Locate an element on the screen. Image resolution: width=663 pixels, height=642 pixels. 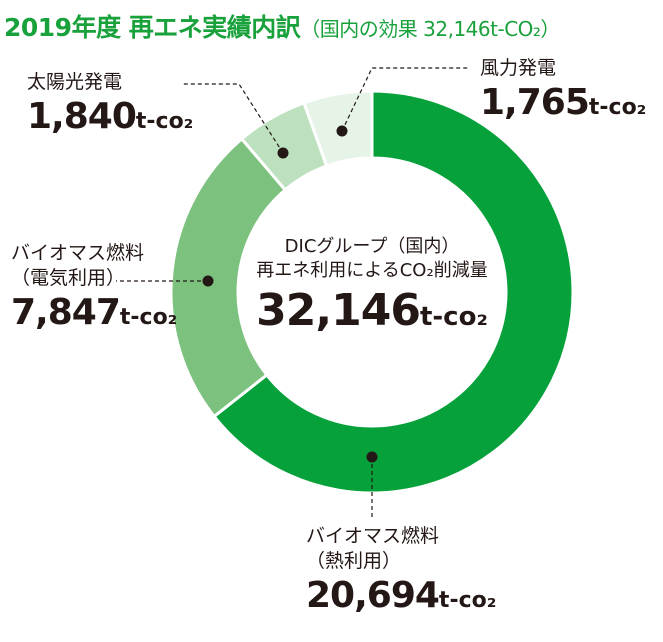
slice-biomass-electric is located at coordinates (228, 277).